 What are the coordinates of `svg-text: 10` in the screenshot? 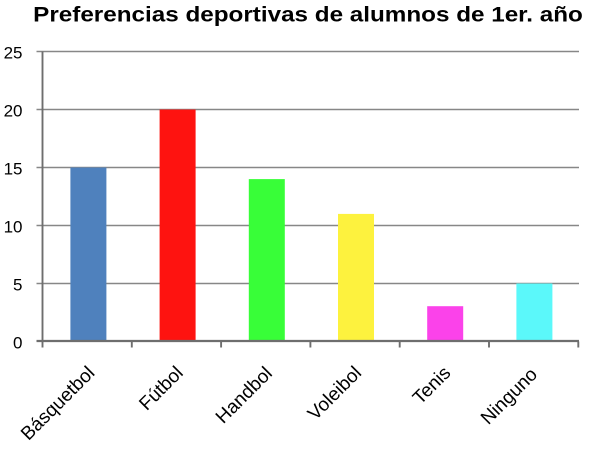 It's located at (13, 227).